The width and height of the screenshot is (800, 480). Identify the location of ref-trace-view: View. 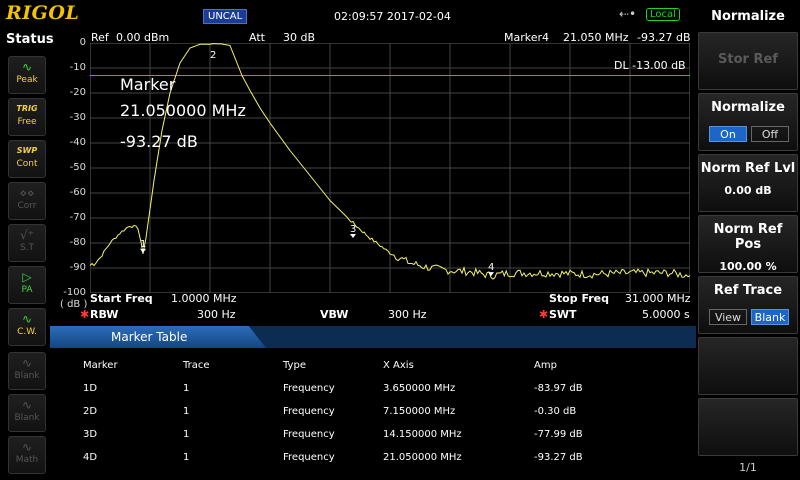
(728, 317).